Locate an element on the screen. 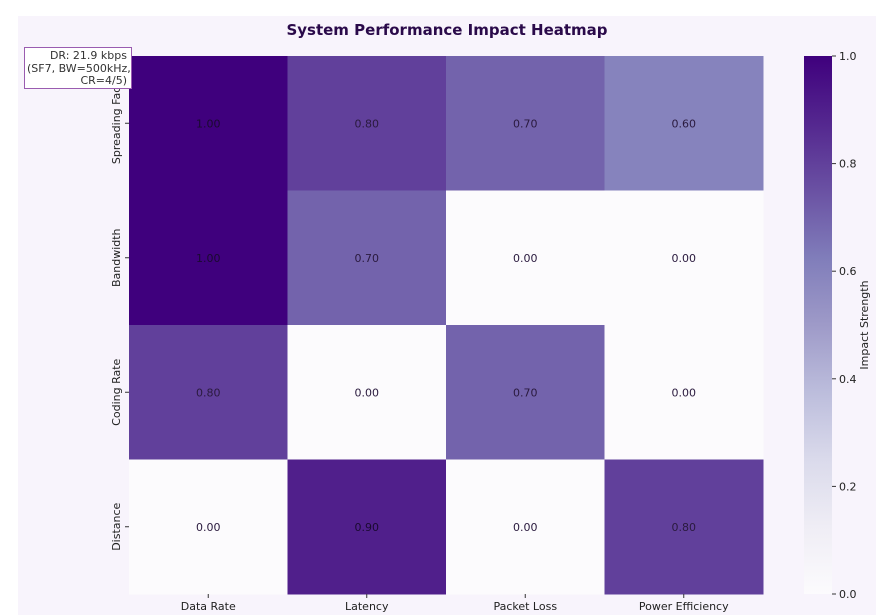  cell-value-label: 0.90 is located at coordinates (367, 527).